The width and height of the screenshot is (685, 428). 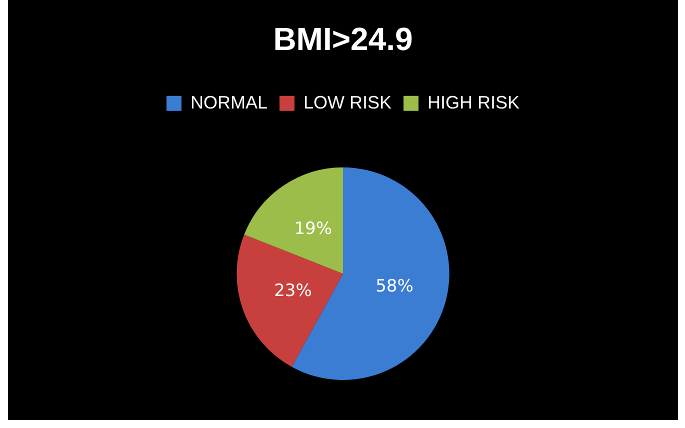 I want to click on data-label: 19%, so click(x=313, y=229).